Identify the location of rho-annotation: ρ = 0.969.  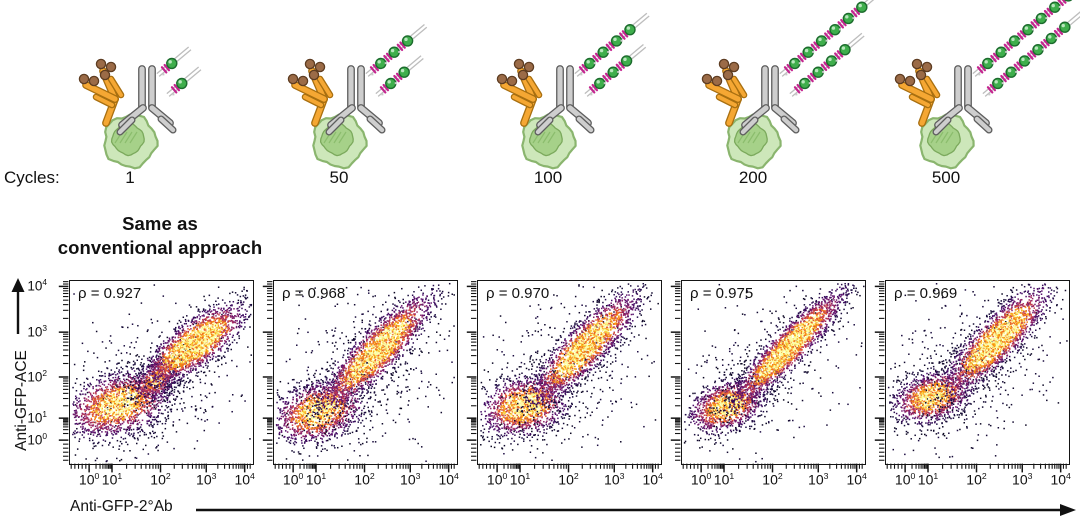
(926, 293).